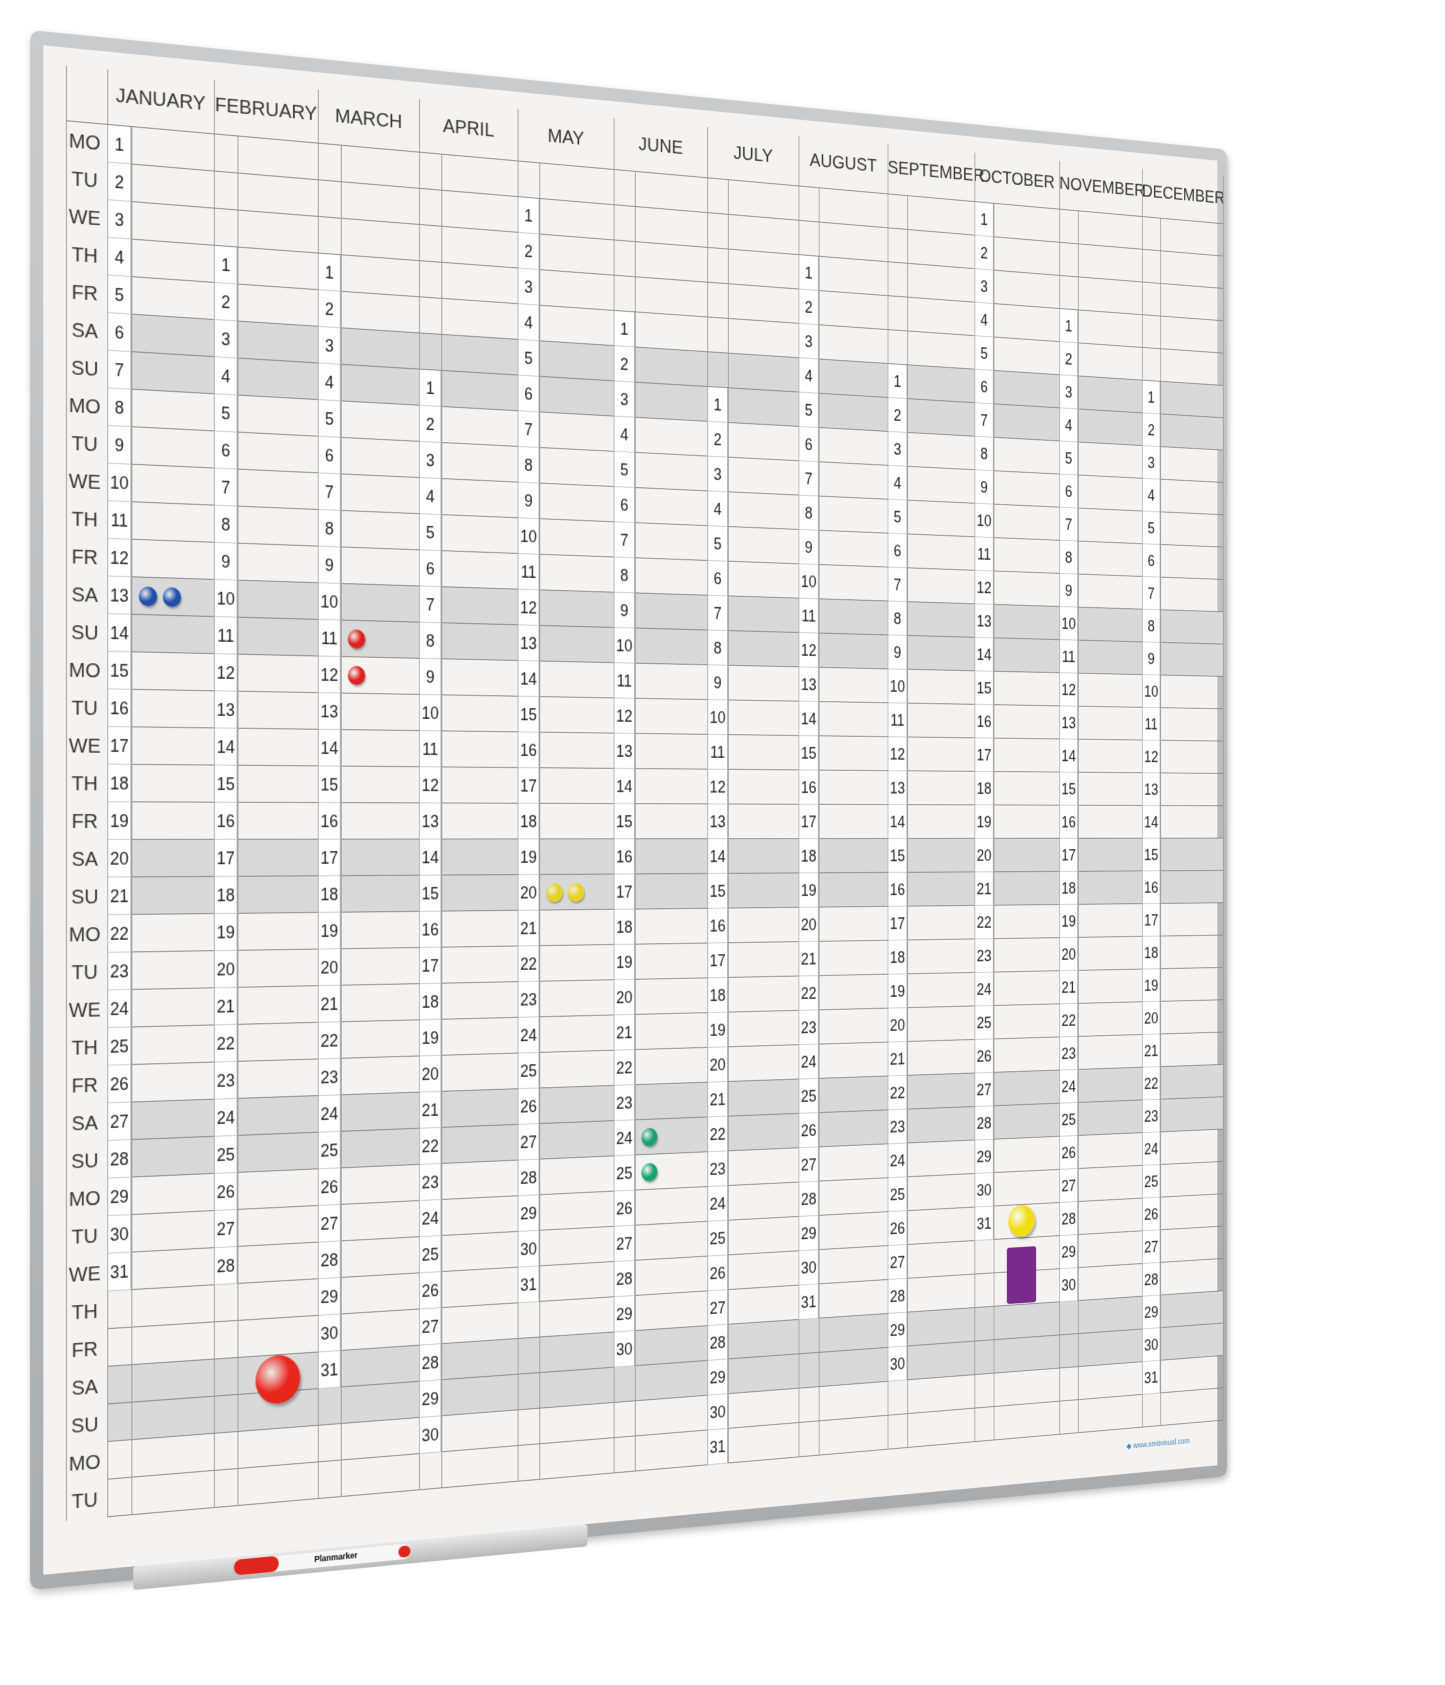 This screenshot has width=1445, height=1685. I want to click on day-number: 12, so click(897, 754).